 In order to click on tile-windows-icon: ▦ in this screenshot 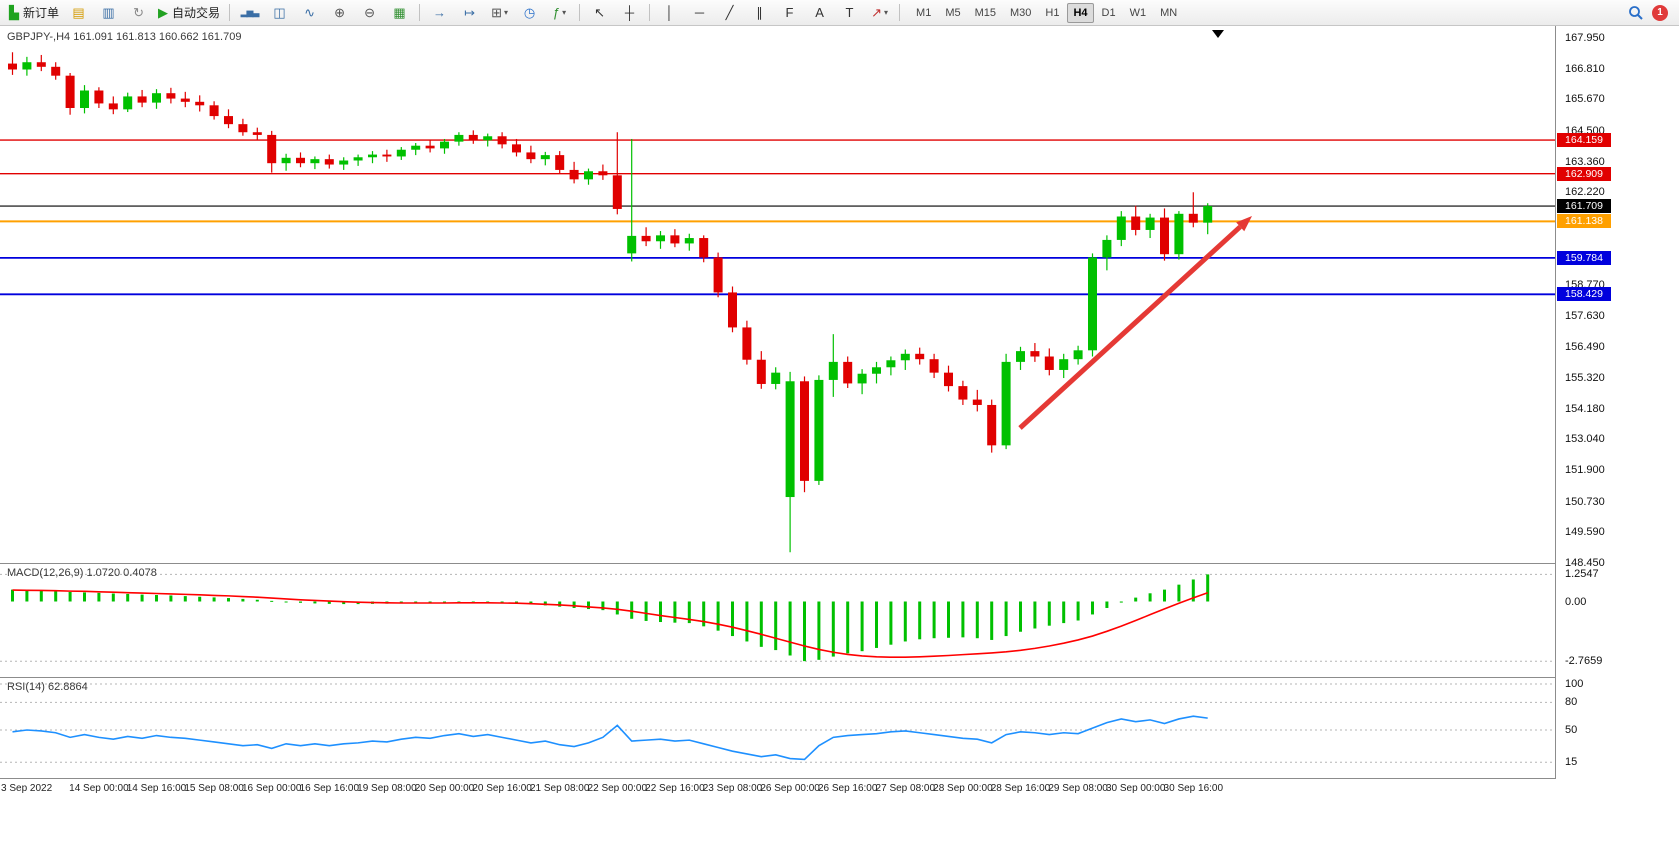, I will do `click(399, 13)`.